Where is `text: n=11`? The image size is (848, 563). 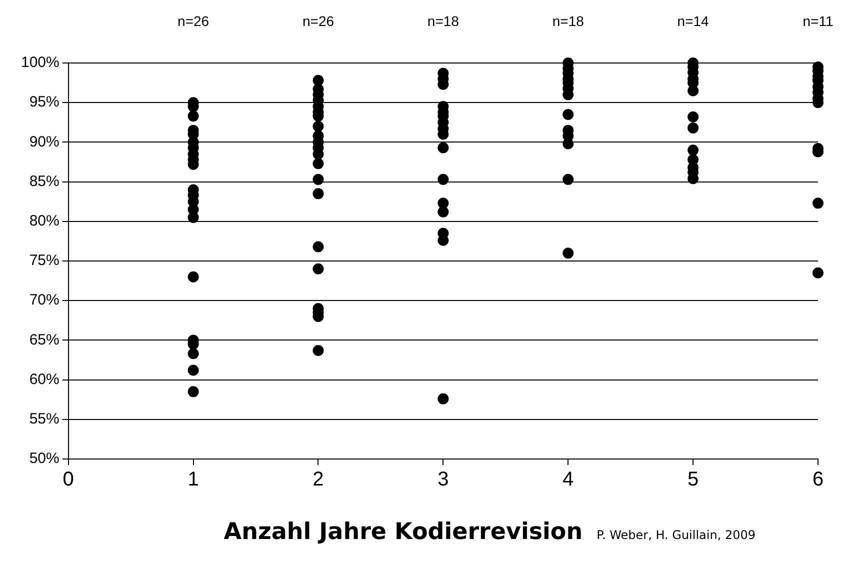 text: n=11 is located at coordinates (818, 20).